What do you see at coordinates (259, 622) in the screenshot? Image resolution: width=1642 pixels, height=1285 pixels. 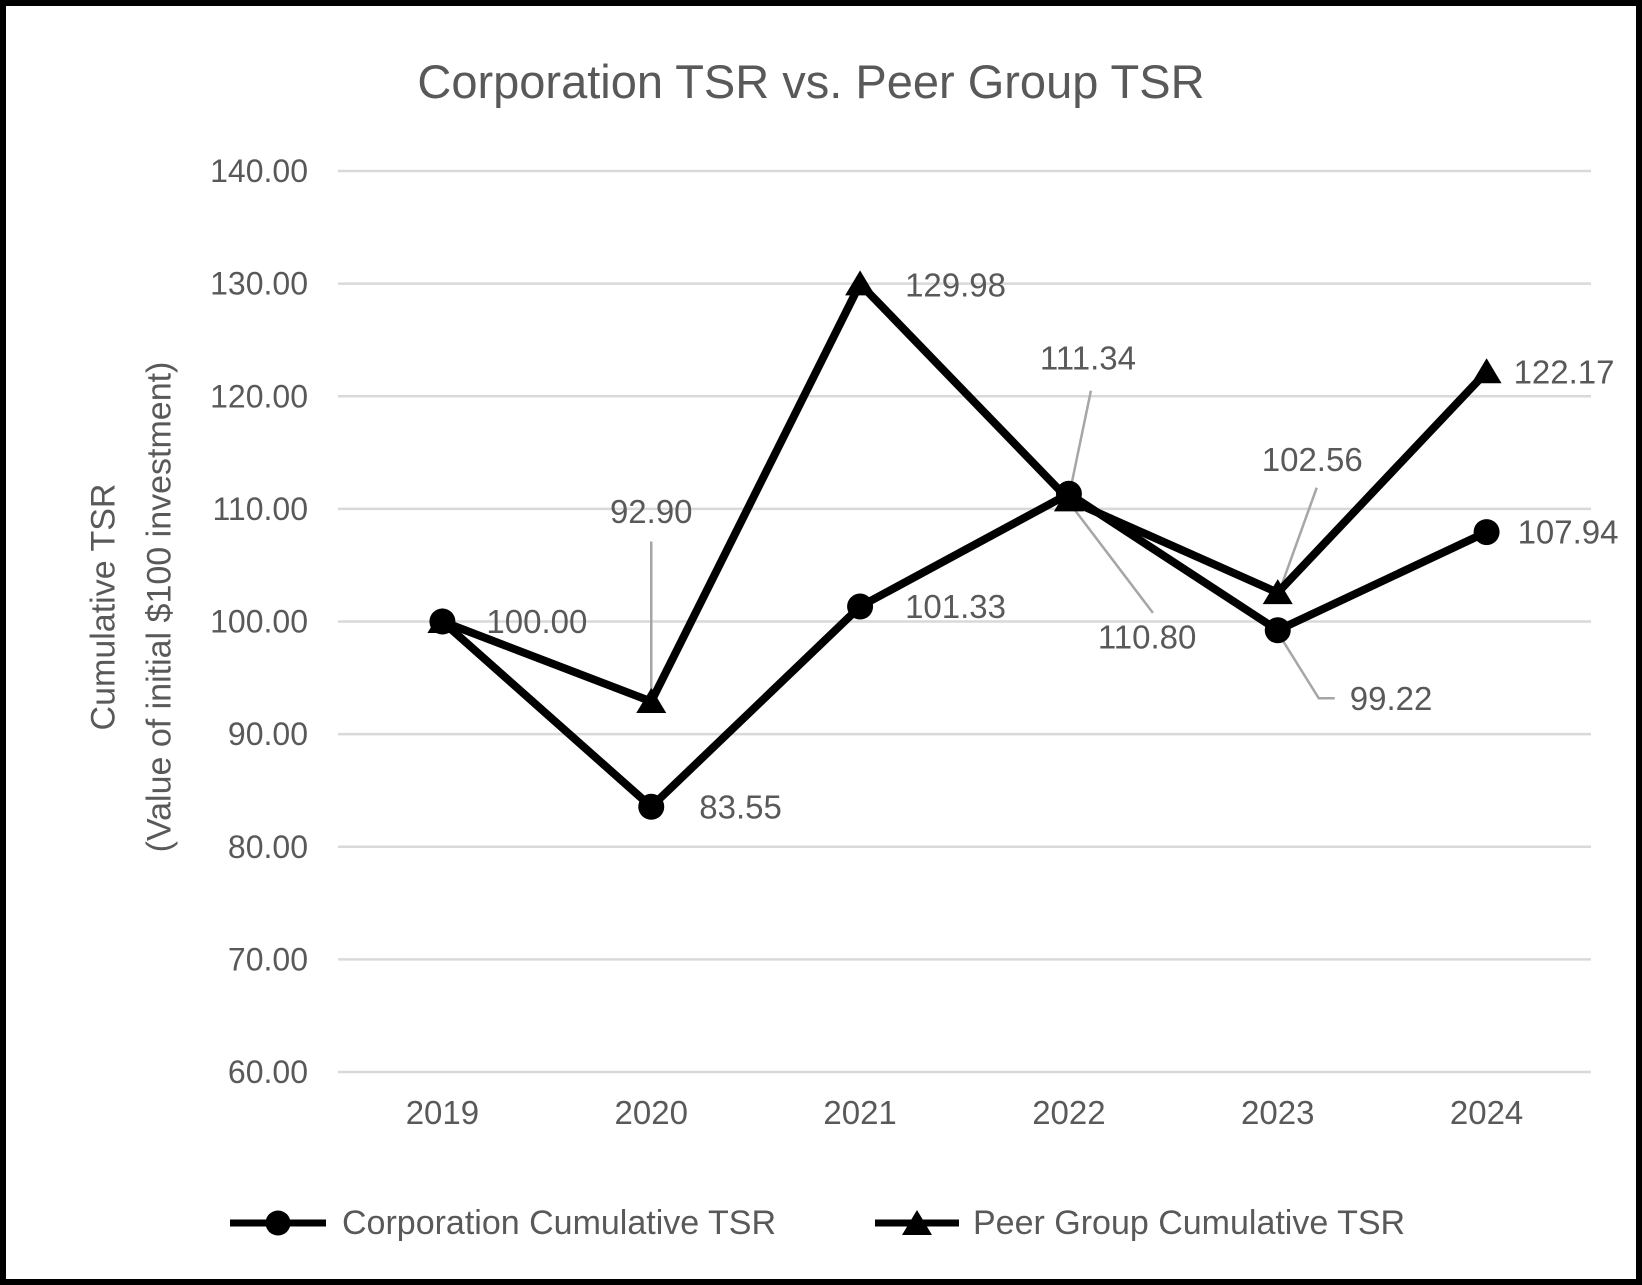 I see `y-axis-tick-label: 100.00` at bounding box center [259, 622].